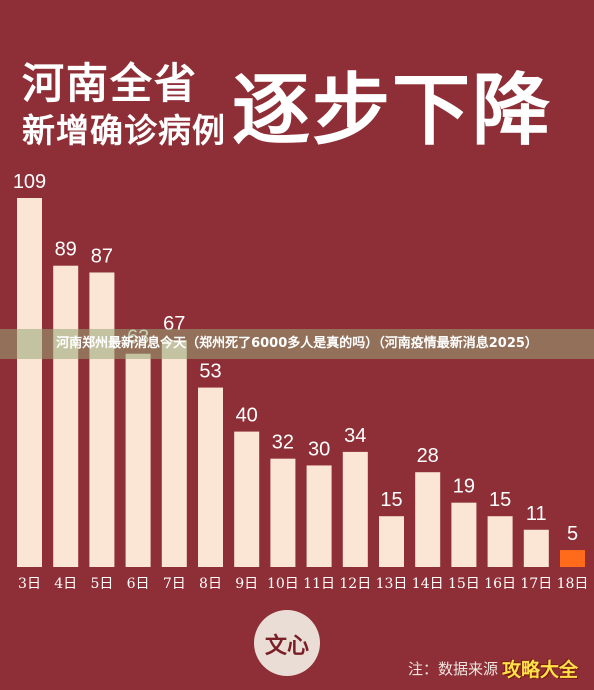 The image size is (594, 690). Describe the element at coordinates (283, 584) in the screenshot. I see `tick-label: 10日` at that location.